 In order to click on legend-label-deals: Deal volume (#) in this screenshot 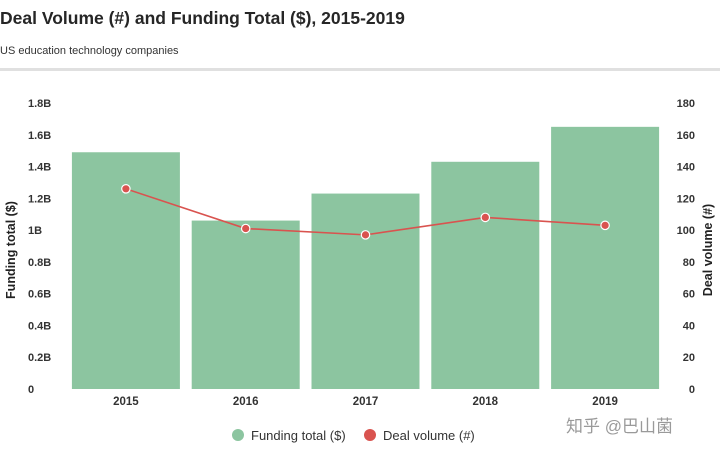, I will do `click(429, 435)`.